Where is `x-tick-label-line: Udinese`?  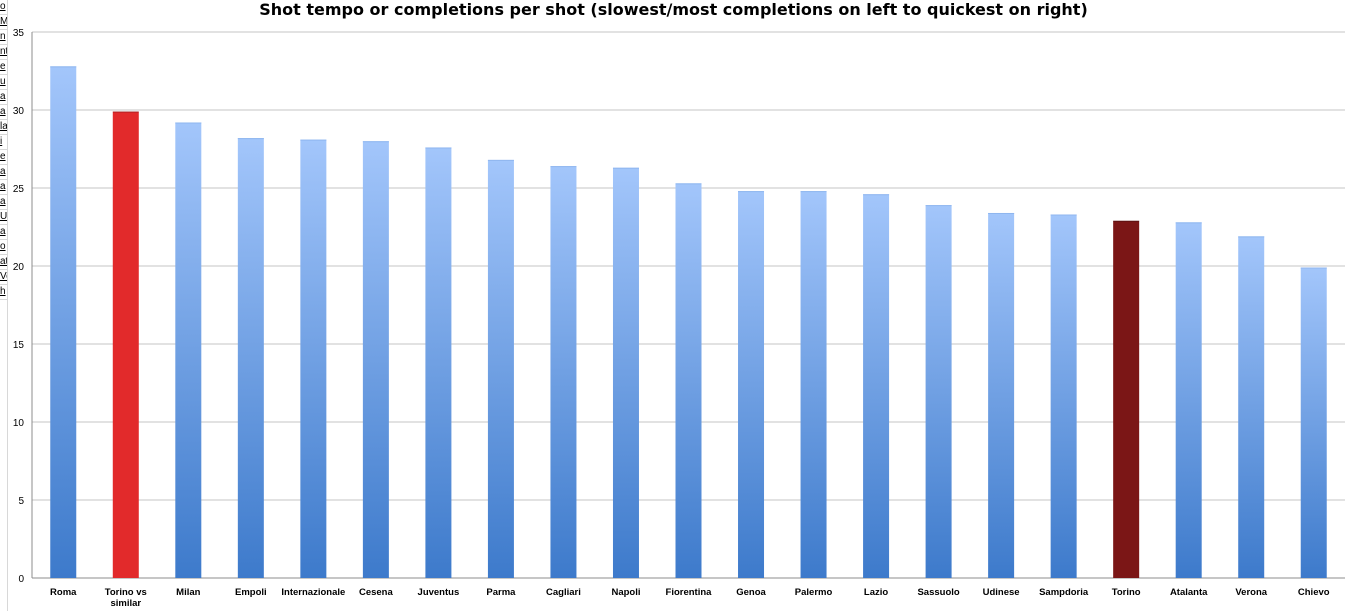 x-tick-label-line: Udinese is located at coordinates (1001, 592).